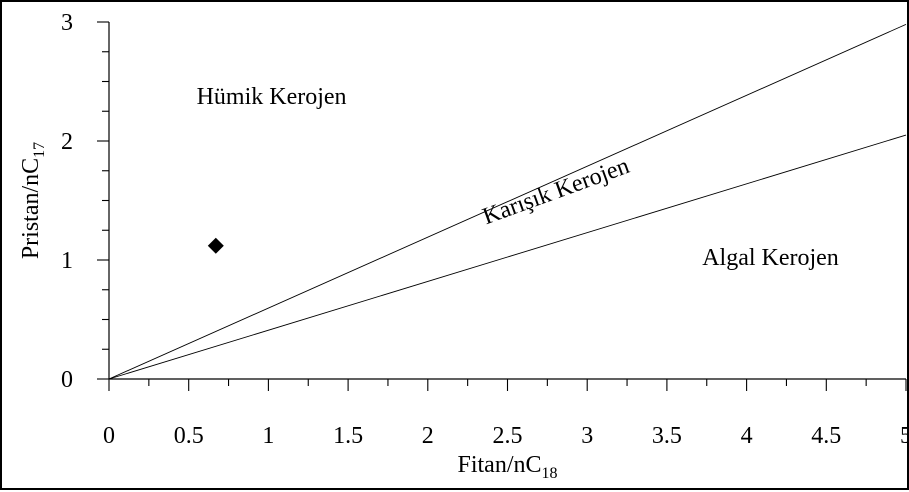 This screenshot has height=492, width=909. I want to click on y-axis-title-sub: 17, so click(39, 150).